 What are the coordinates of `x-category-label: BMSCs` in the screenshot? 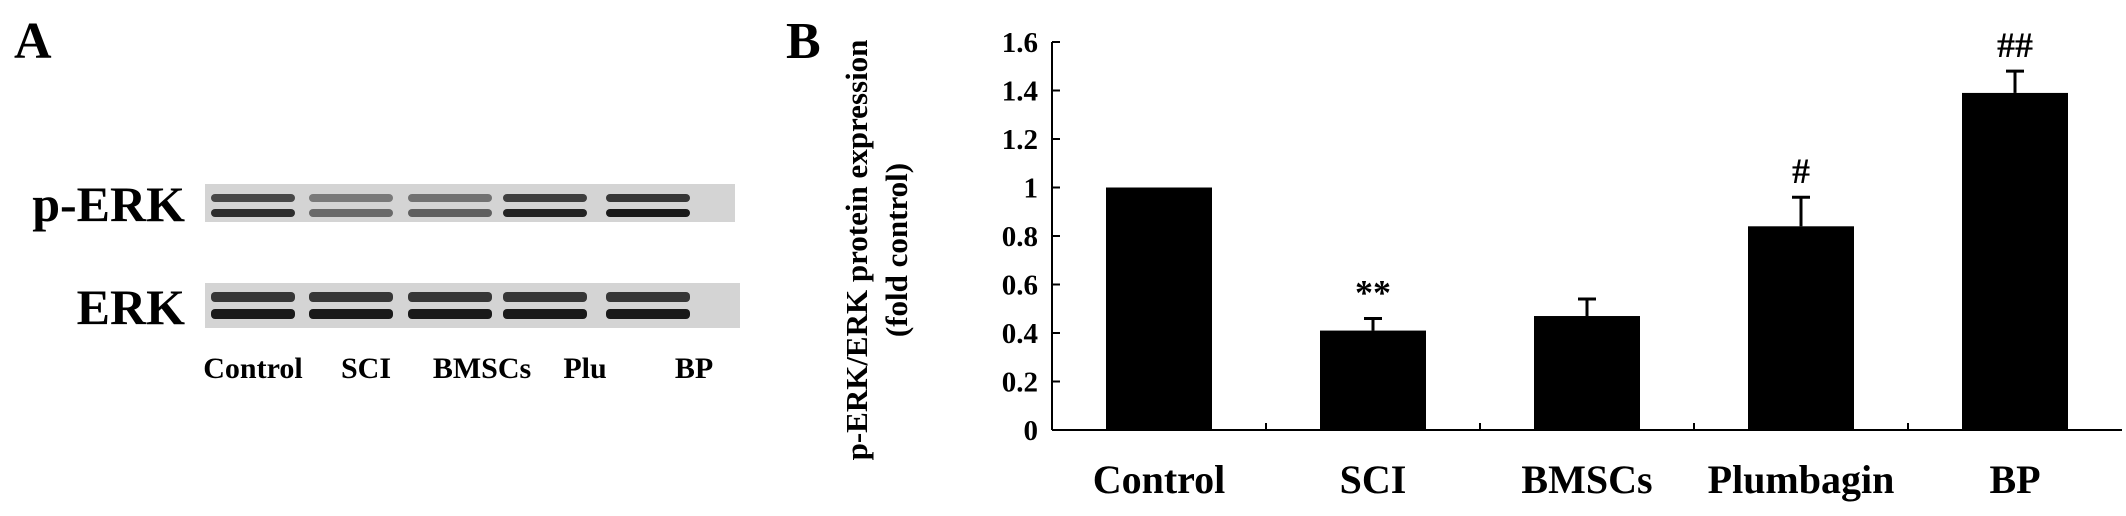 It's located at (1586, 479).